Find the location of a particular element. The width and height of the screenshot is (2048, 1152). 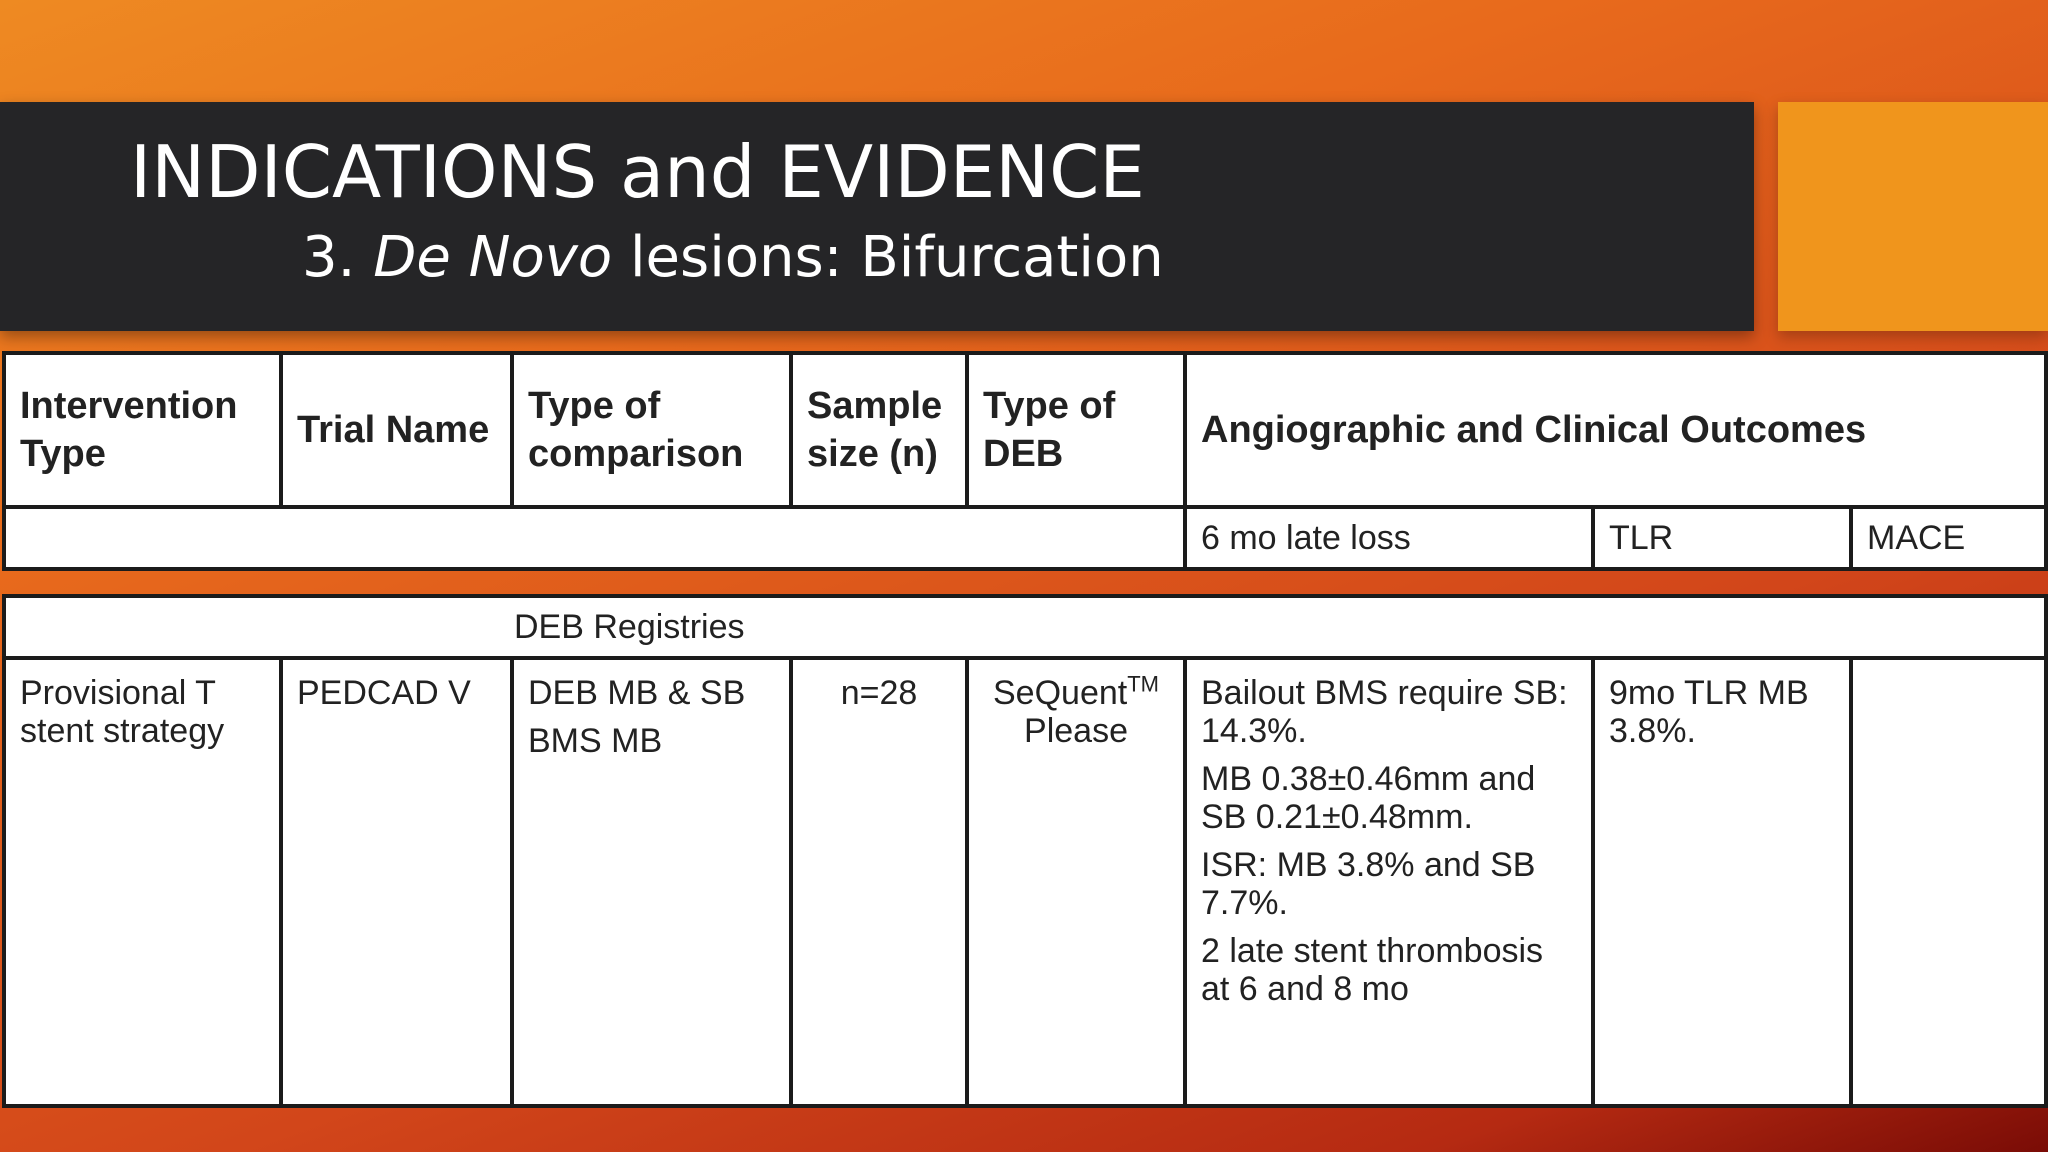

cell-intervention-type: Provisional T stent strategy is located at coordinates (142, 882).